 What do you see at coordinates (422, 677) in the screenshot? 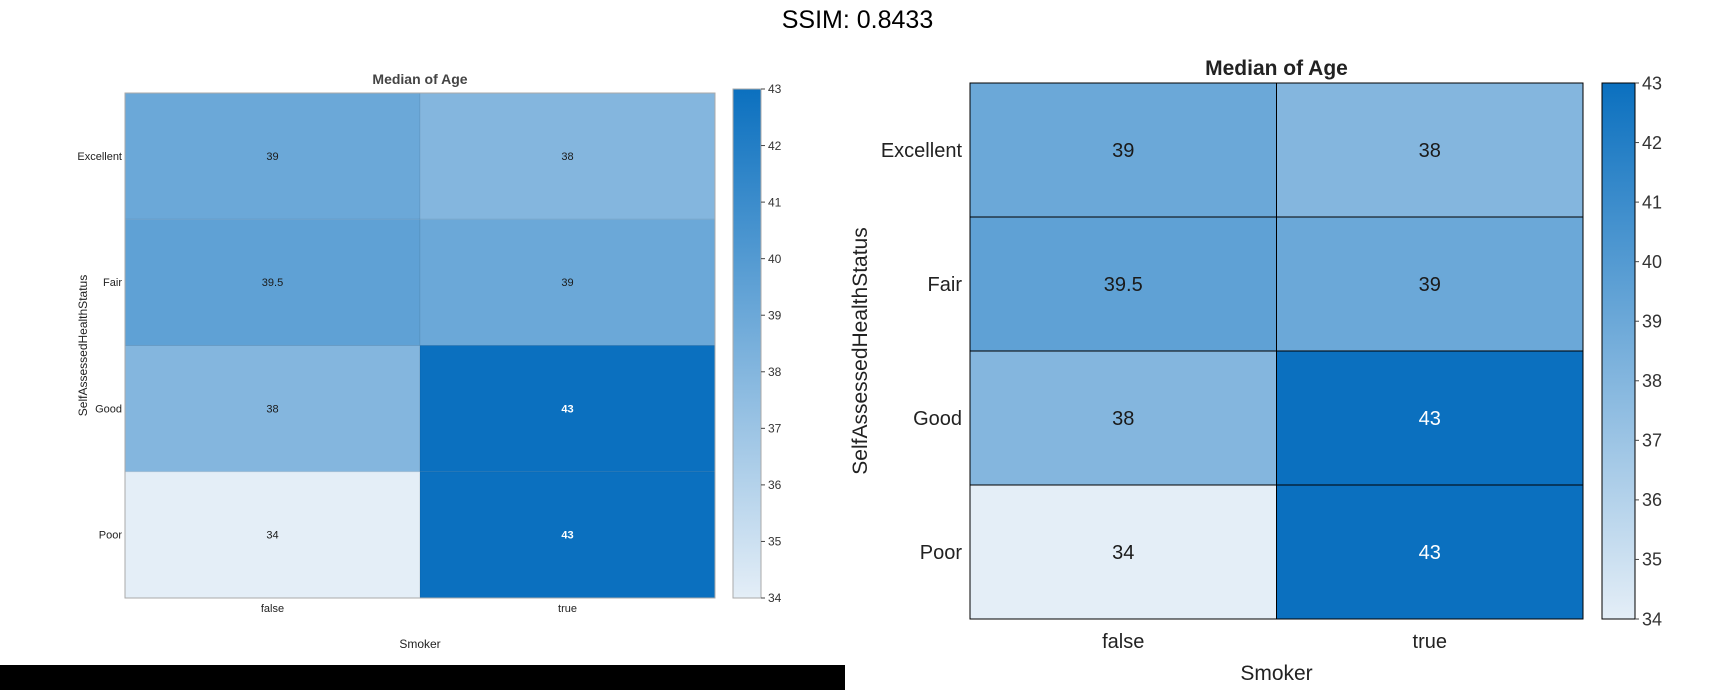
I see `black-bar` at bounding box center [422, 677].